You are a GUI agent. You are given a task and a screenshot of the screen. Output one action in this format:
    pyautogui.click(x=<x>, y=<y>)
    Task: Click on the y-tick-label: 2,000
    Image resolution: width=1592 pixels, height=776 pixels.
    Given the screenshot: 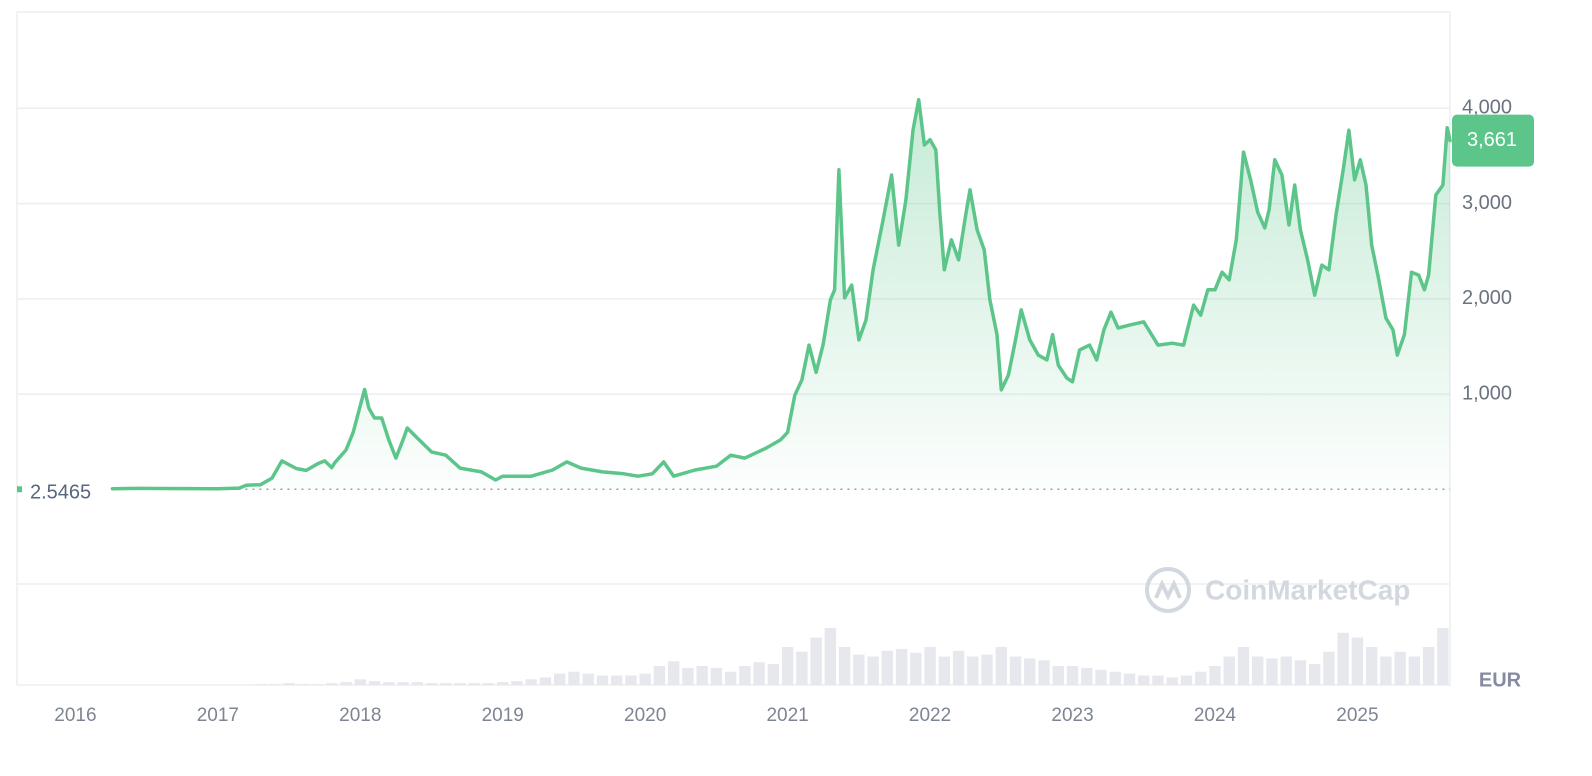 What is the action you would take?
    pyautogui.click(x=1487, y=298)
    